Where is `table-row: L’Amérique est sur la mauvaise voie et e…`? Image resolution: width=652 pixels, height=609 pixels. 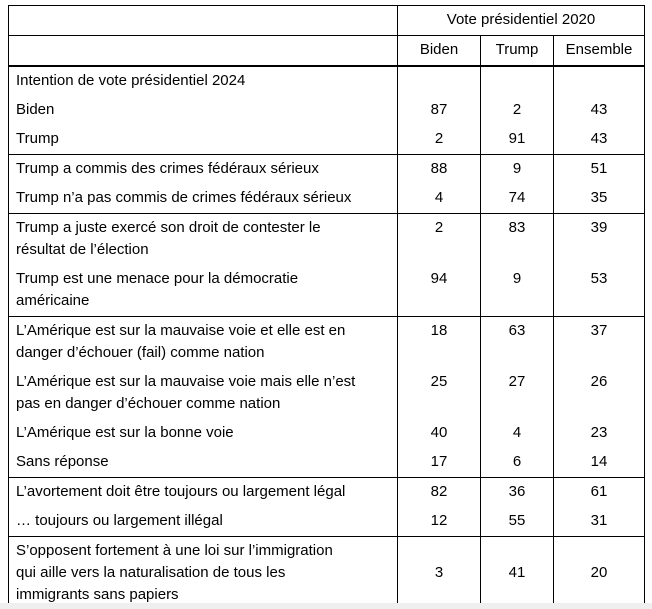 table-row: L’Amérique est sur la mauvaise voie et e… is located at coordinates (327, 342).